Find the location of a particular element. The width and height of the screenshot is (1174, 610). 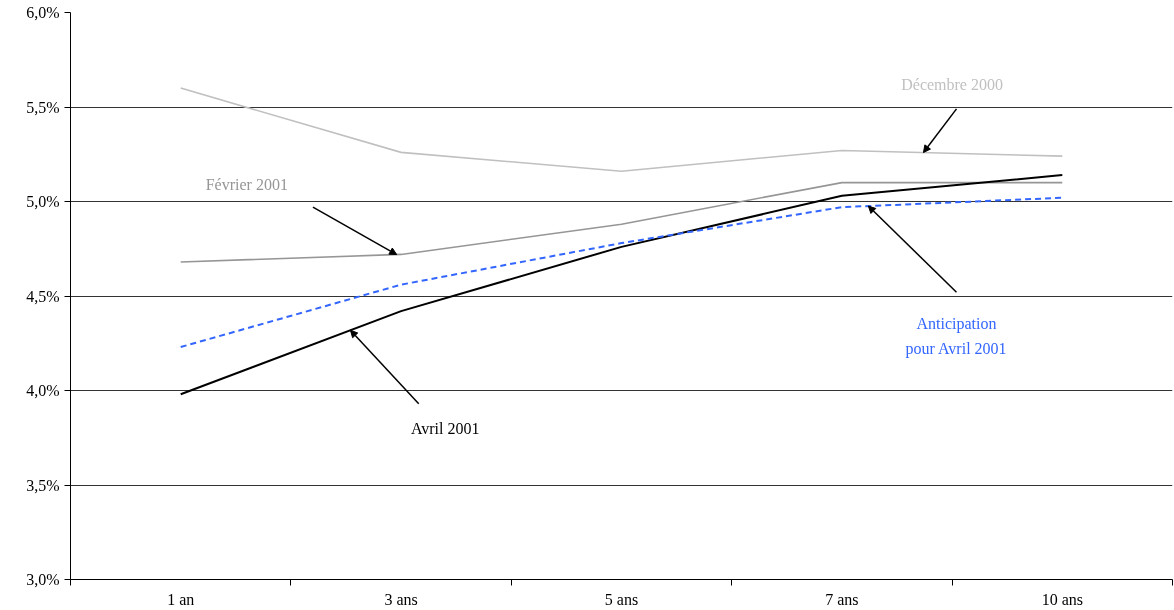

x-tick-label: 10 ans is located at coordinates (1062, 599).